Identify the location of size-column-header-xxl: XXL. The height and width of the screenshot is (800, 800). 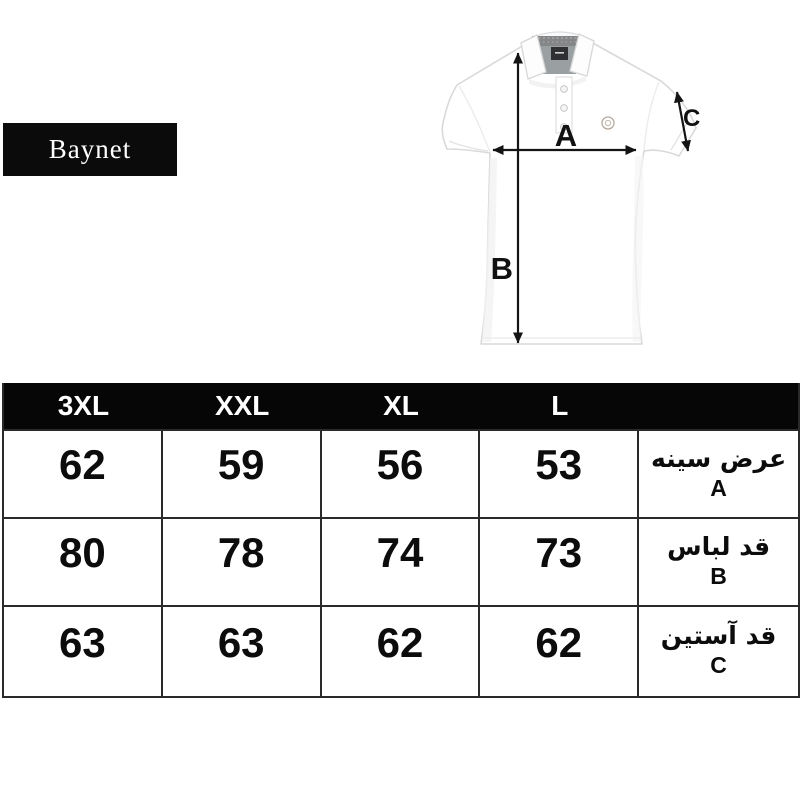
(242, 407).